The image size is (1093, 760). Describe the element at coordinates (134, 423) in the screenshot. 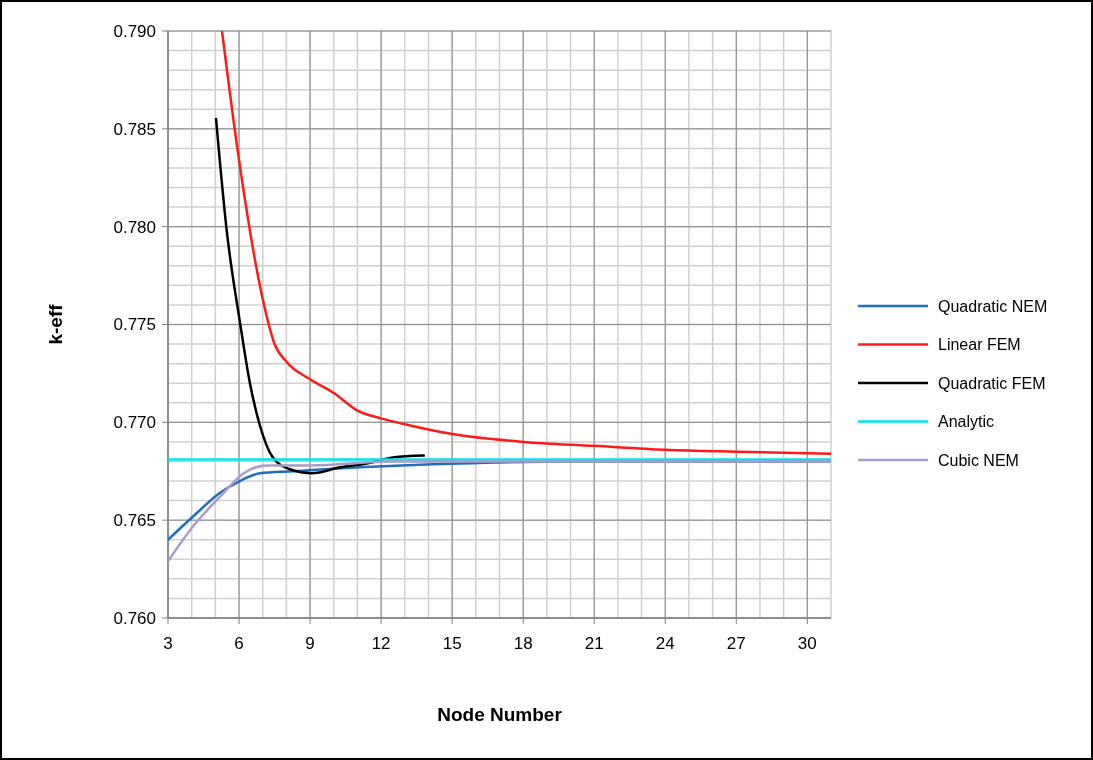

I see `y-tick-label: 0.770` at that location.